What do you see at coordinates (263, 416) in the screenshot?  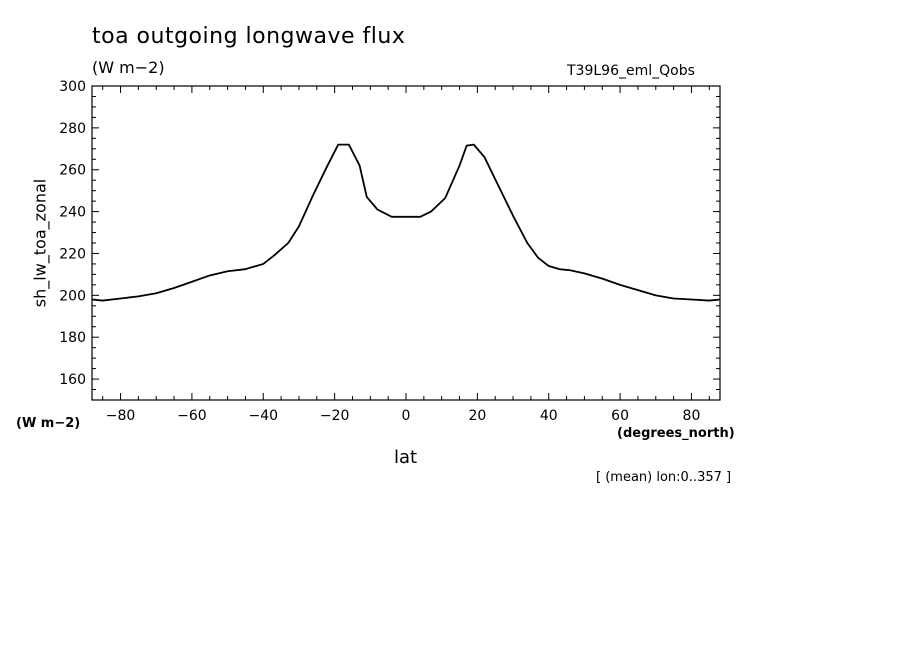 I see `x-tick-label: −40` at bounding box center [263, 416].